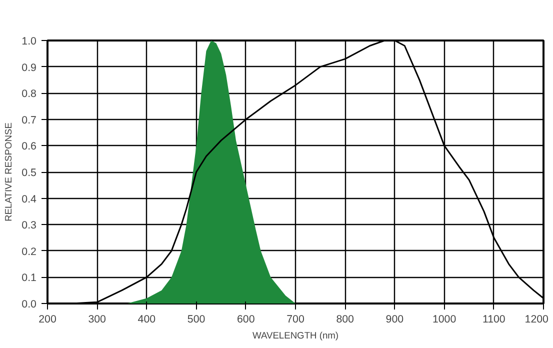  Describe the element at coordinates (29, 226) in the screenshot. I see `y-tick-label: 0.3` at that location.